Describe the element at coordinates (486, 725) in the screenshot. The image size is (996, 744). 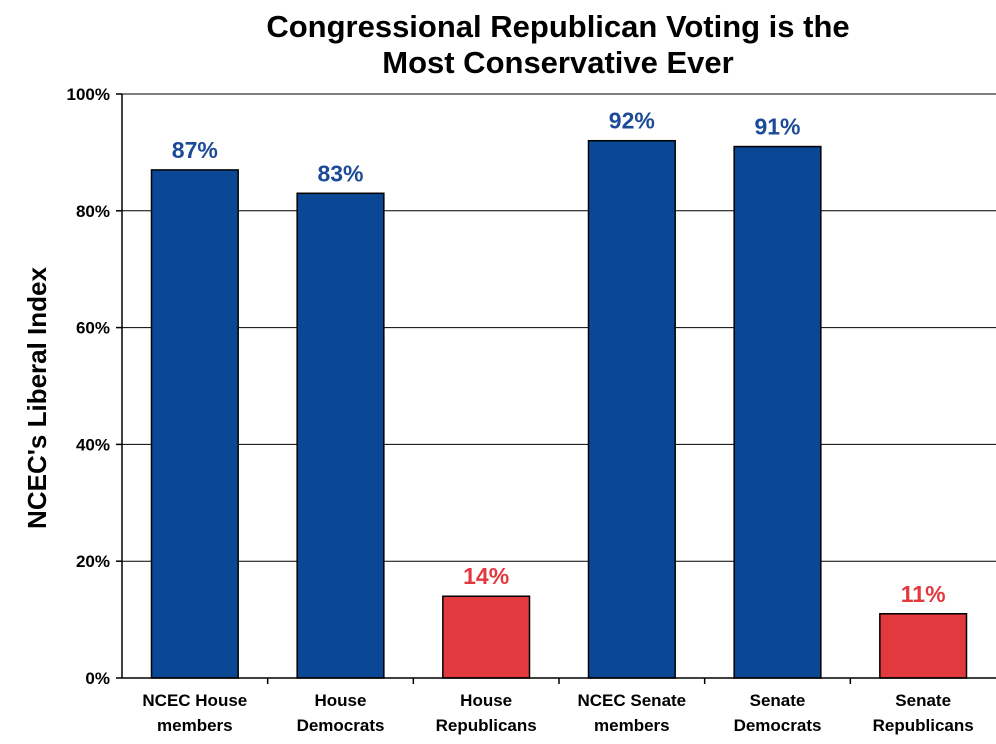
I see `x-category-label-2-1: Republicans` at that location.